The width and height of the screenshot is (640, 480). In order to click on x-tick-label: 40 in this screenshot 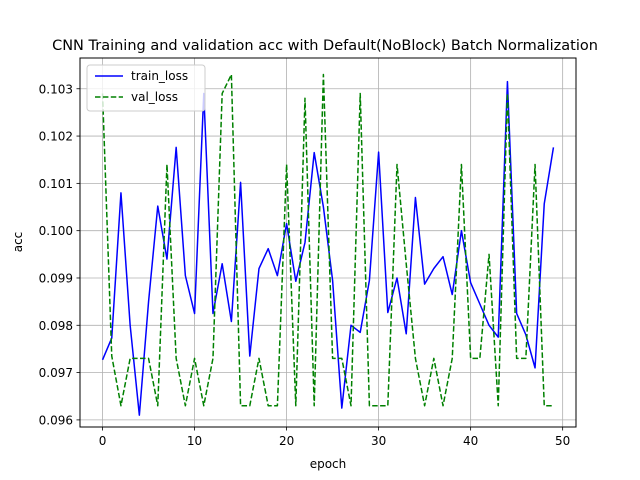, I will do `click(470, 441)`.